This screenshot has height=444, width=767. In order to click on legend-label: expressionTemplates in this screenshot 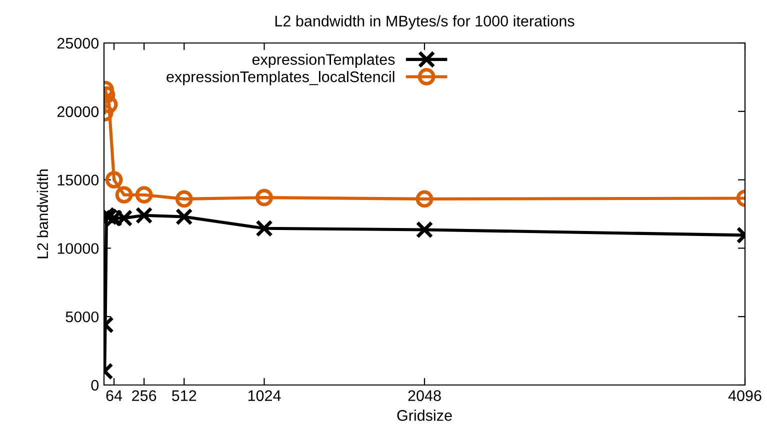, I will do `click(323, 61)`.